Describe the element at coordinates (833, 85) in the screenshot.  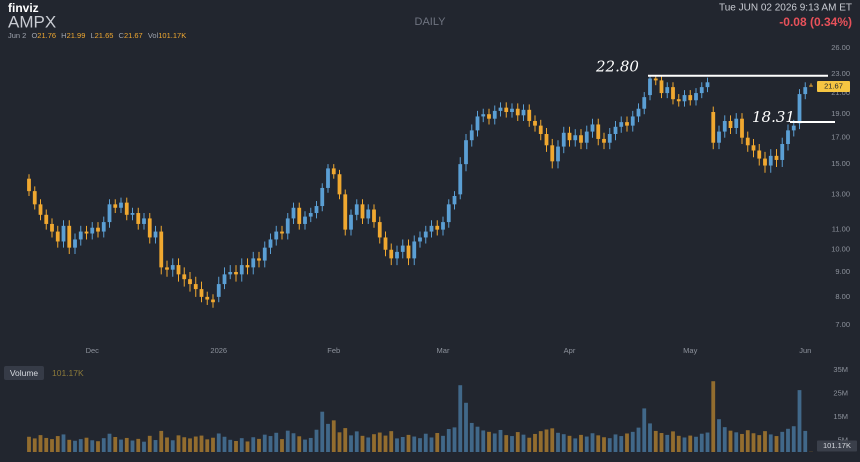
I see `current-price-label: 21.67` at that location.